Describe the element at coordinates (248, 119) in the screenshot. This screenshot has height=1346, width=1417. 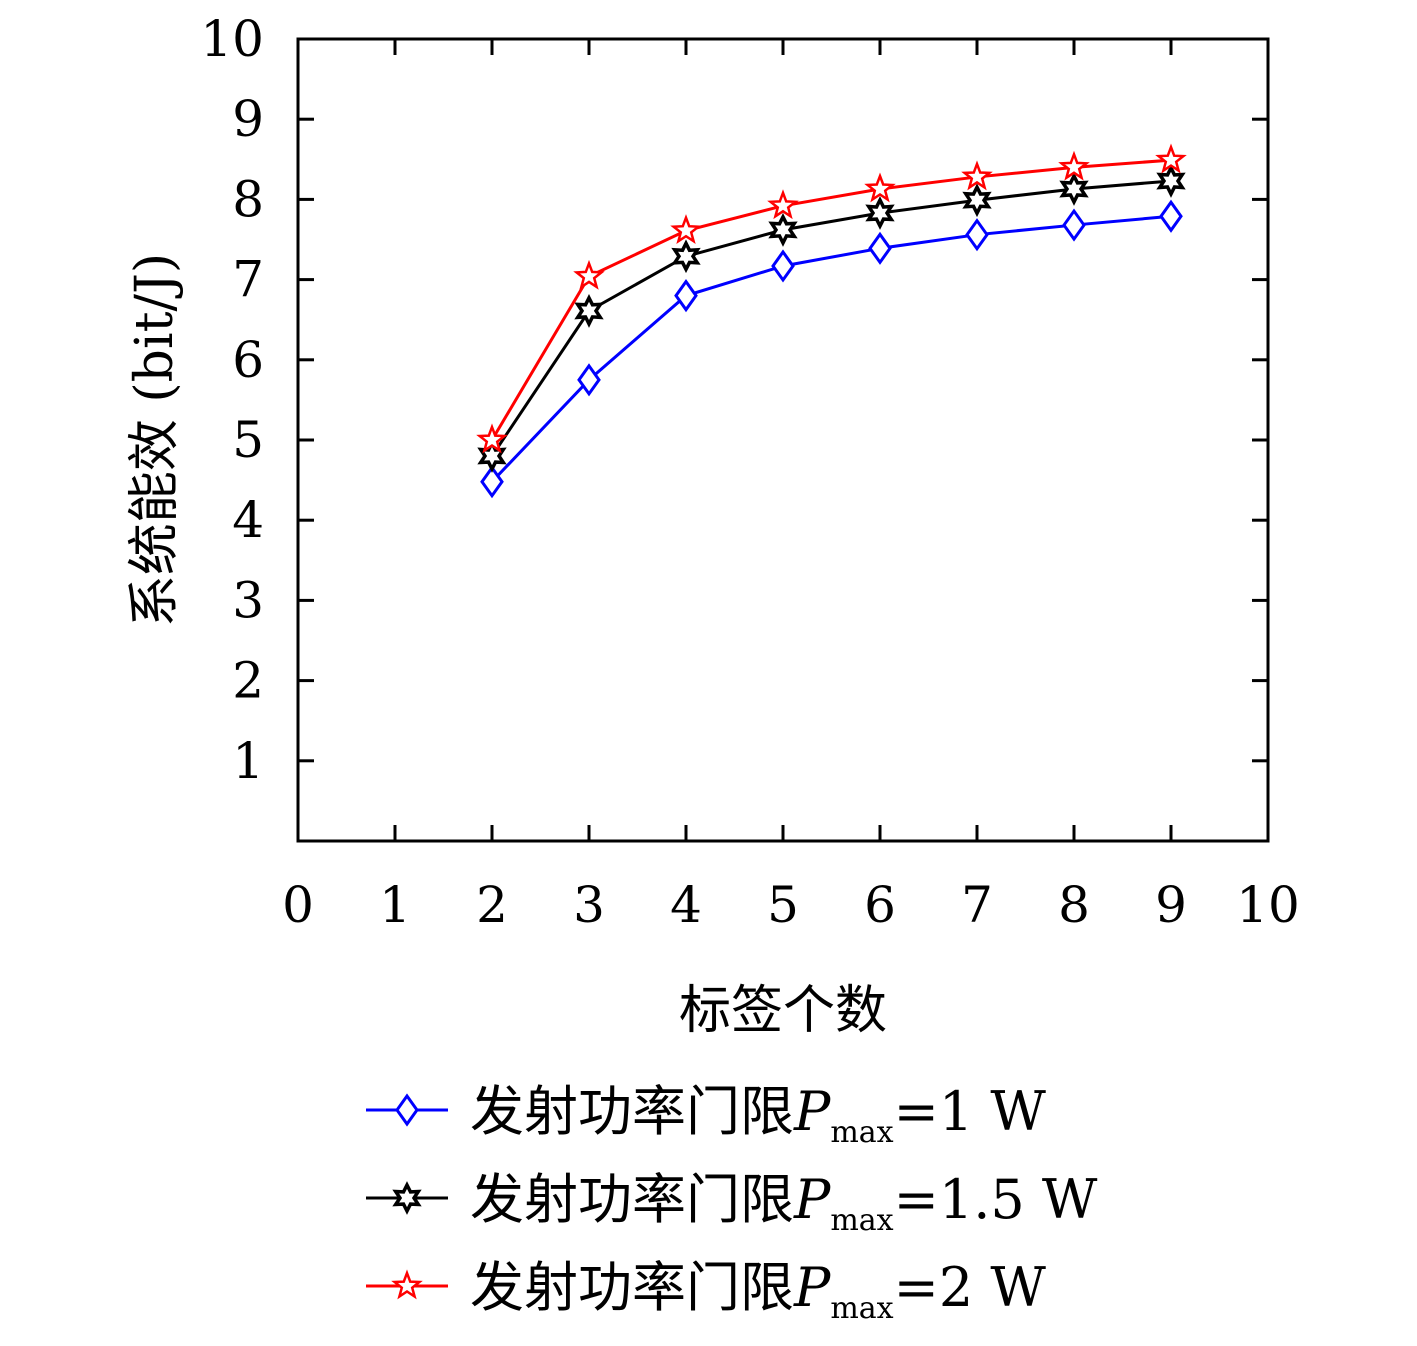
I see `y-tick-label: 9` at that location.